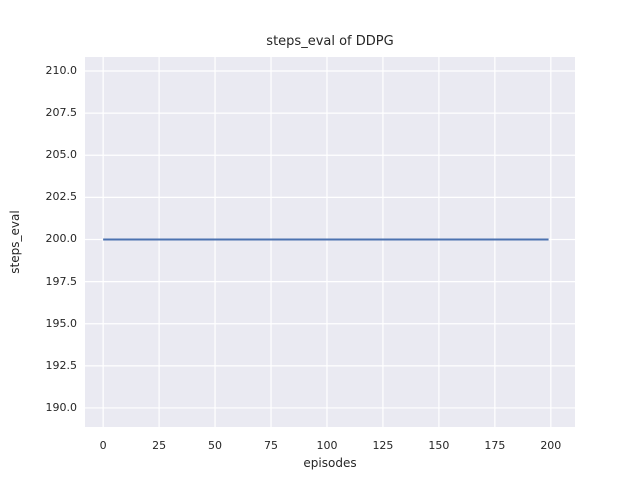 The height and width of the screenshot is (480, 640). Describe the element at coordinates (61, 407) in the screenshot. I see `y-tick-label: 190.0` at that location.